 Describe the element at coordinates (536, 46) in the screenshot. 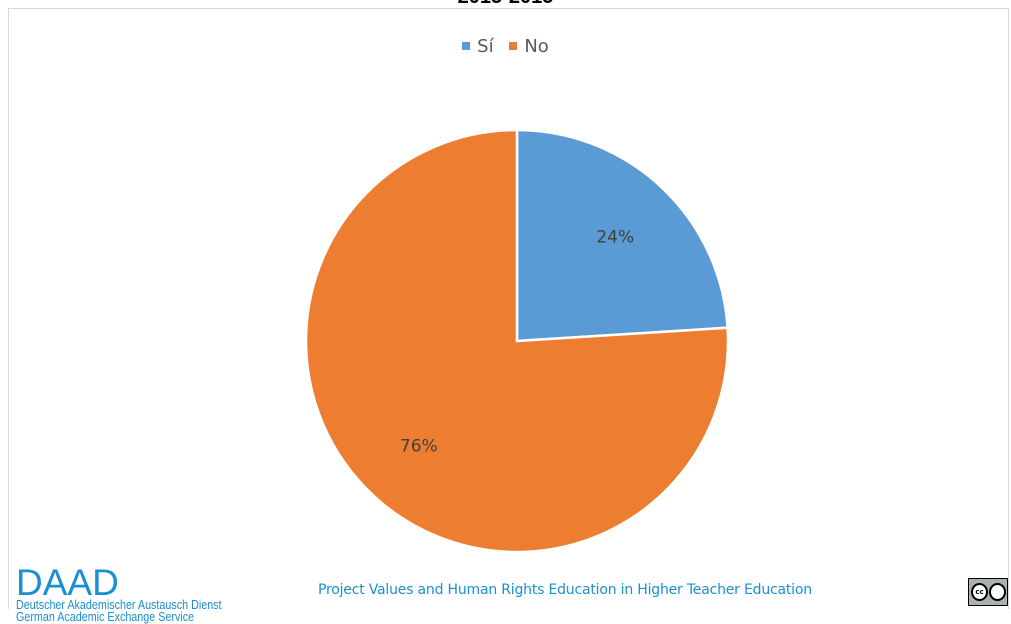

I see `legend-label-no: No` at that location.